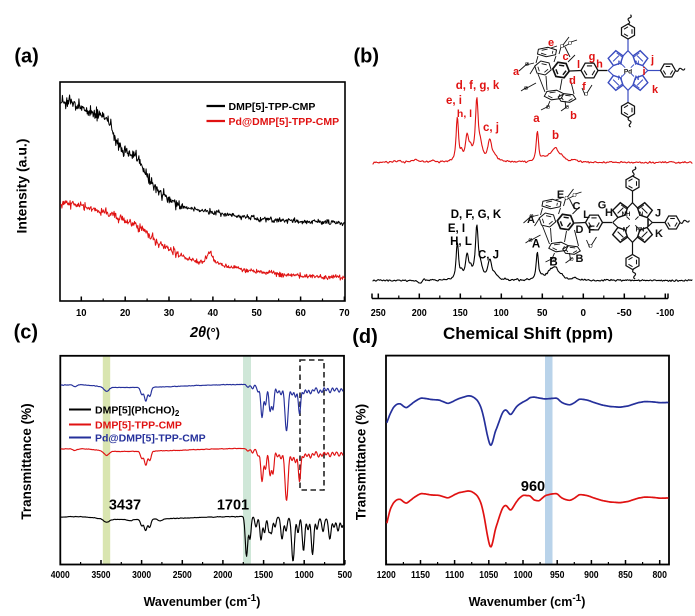 The width and height of the screenshot is (695, 616). Describe the element at coordinates (625, 575) in the screenshot. I see `svg-text: 850` at that location.